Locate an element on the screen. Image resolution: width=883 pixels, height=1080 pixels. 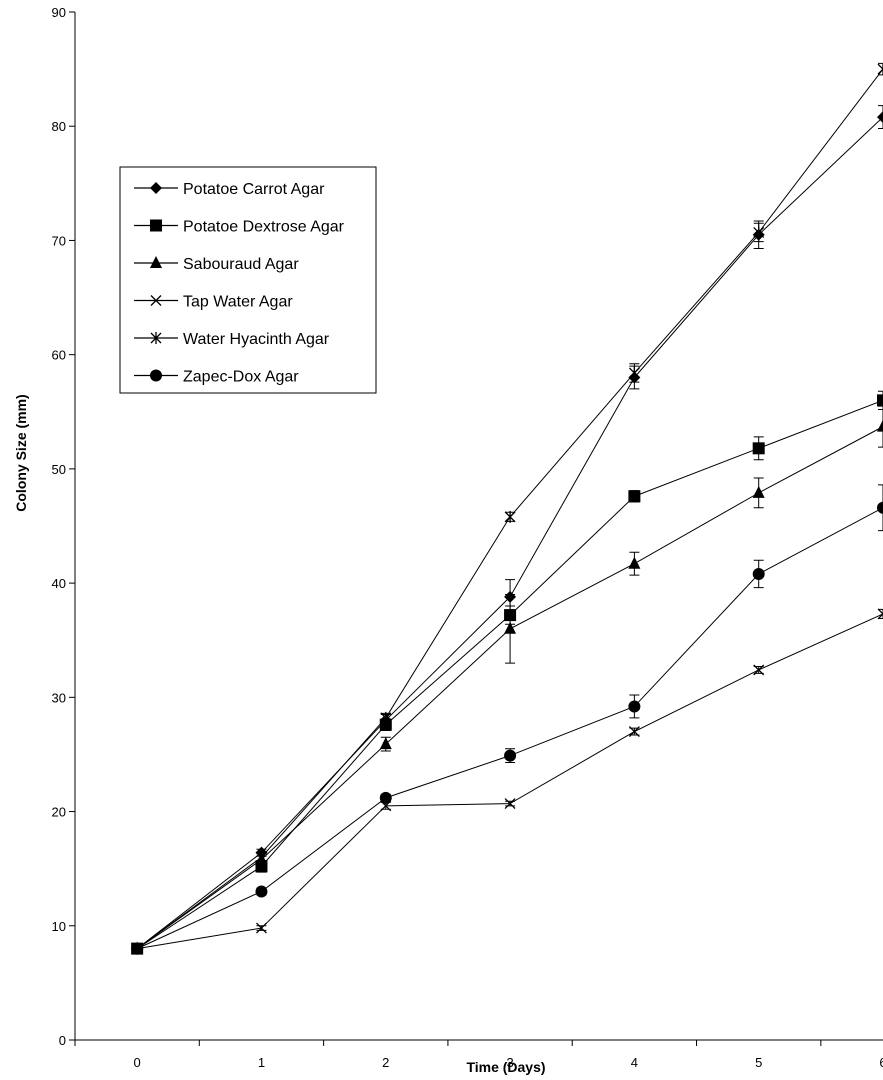
y-tick-label: 30 is located at coordinates (59, 697).